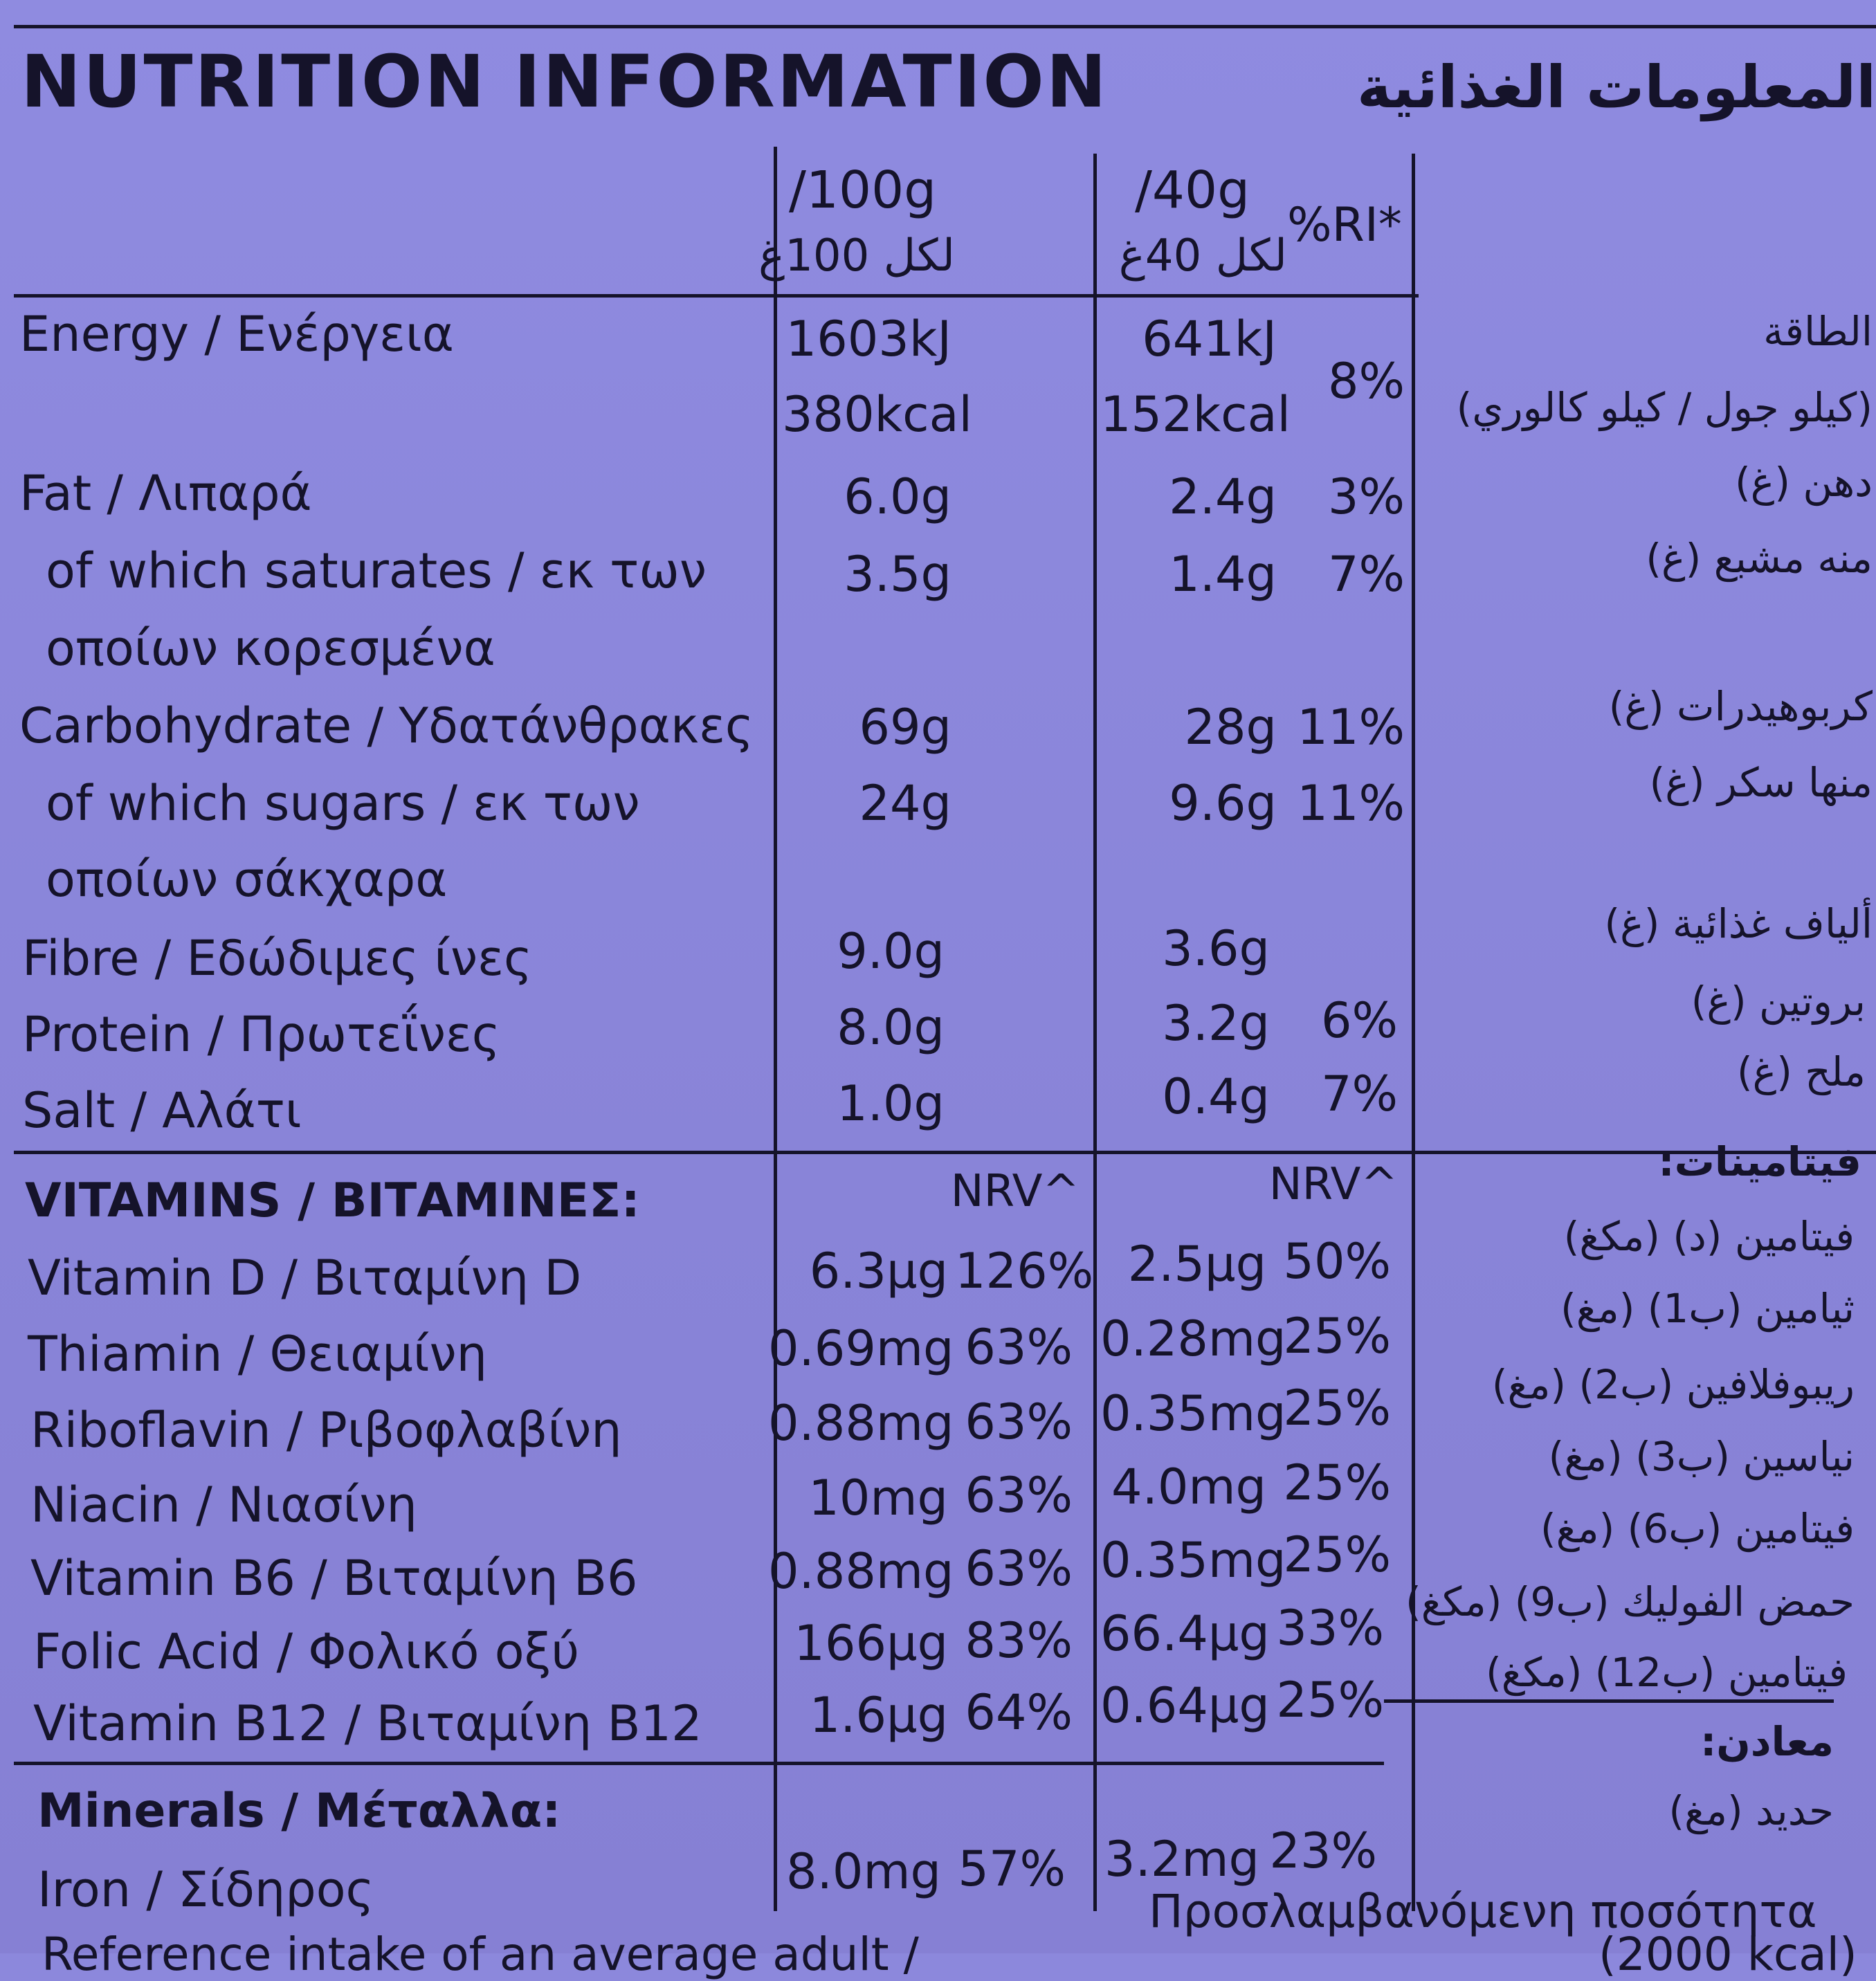 The height and width of the screenshot is (1981, 1876). I want to click on vitamin-label-arabic: فيتامين (ب6) (مغ), so click(1697, 1528).